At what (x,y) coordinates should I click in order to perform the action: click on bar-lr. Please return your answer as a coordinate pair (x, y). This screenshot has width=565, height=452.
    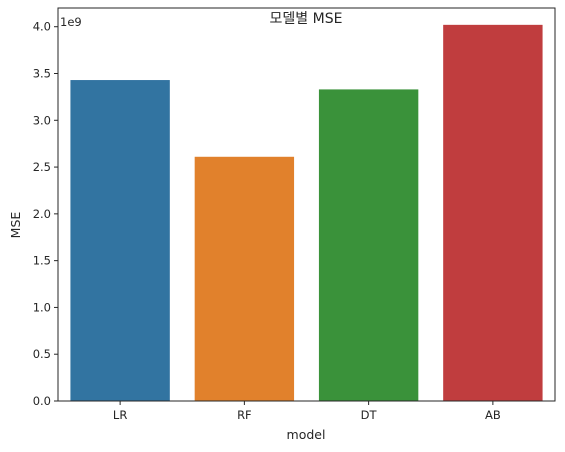
    Looking at the image, I should click on (120, 241).